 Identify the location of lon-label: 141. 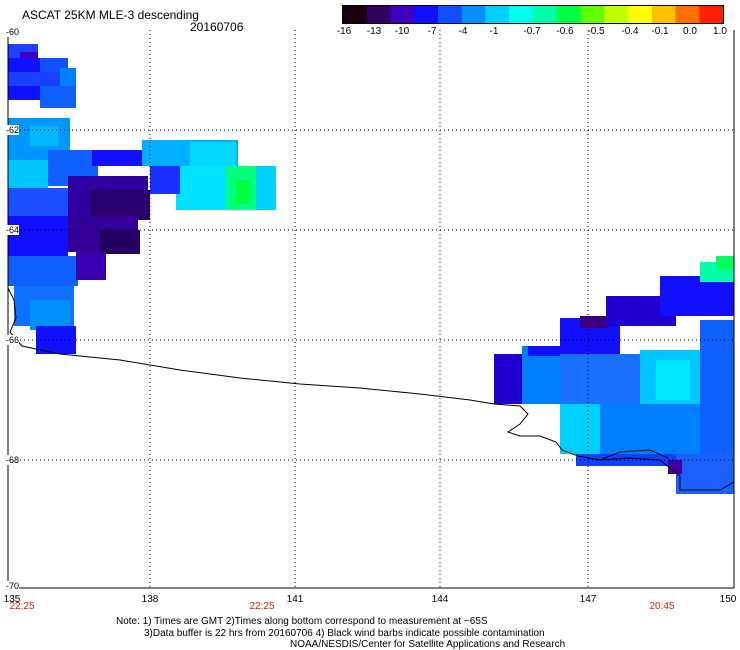
(295, 599).